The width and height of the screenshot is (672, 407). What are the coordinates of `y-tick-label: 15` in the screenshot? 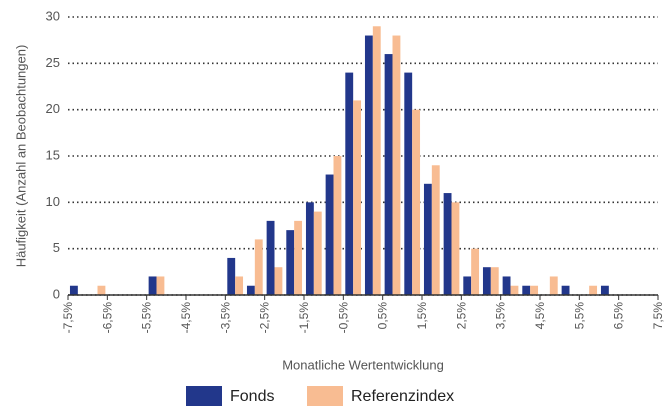 It's located at (53, 154).